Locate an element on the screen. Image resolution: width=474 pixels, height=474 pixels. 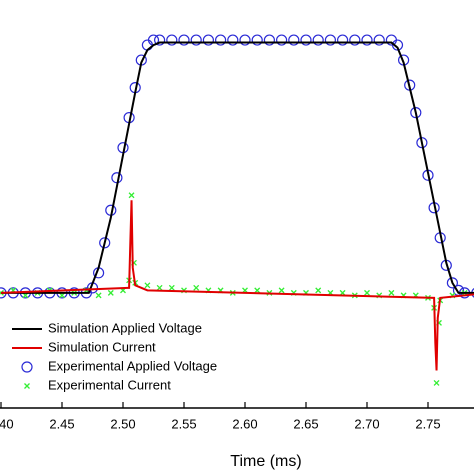
x-tick-label: 2.50 is located at coordinates (122, 423).